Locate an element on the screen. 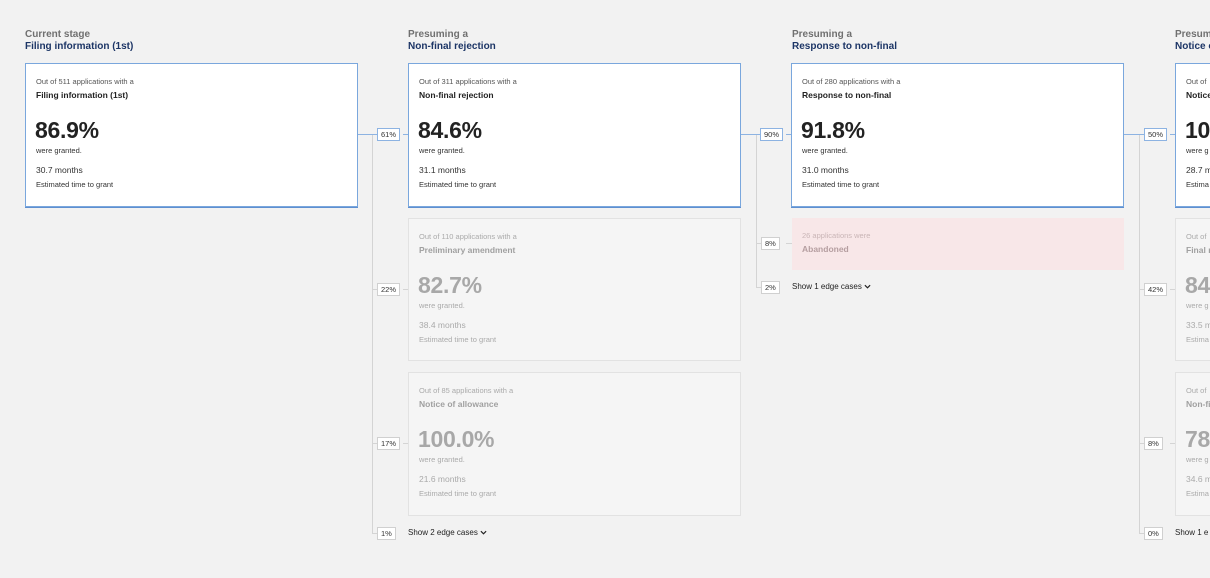 This screenshot has width=1210, height=578. branch-percent-badge: 42% is located at coordinates (1156, 289).